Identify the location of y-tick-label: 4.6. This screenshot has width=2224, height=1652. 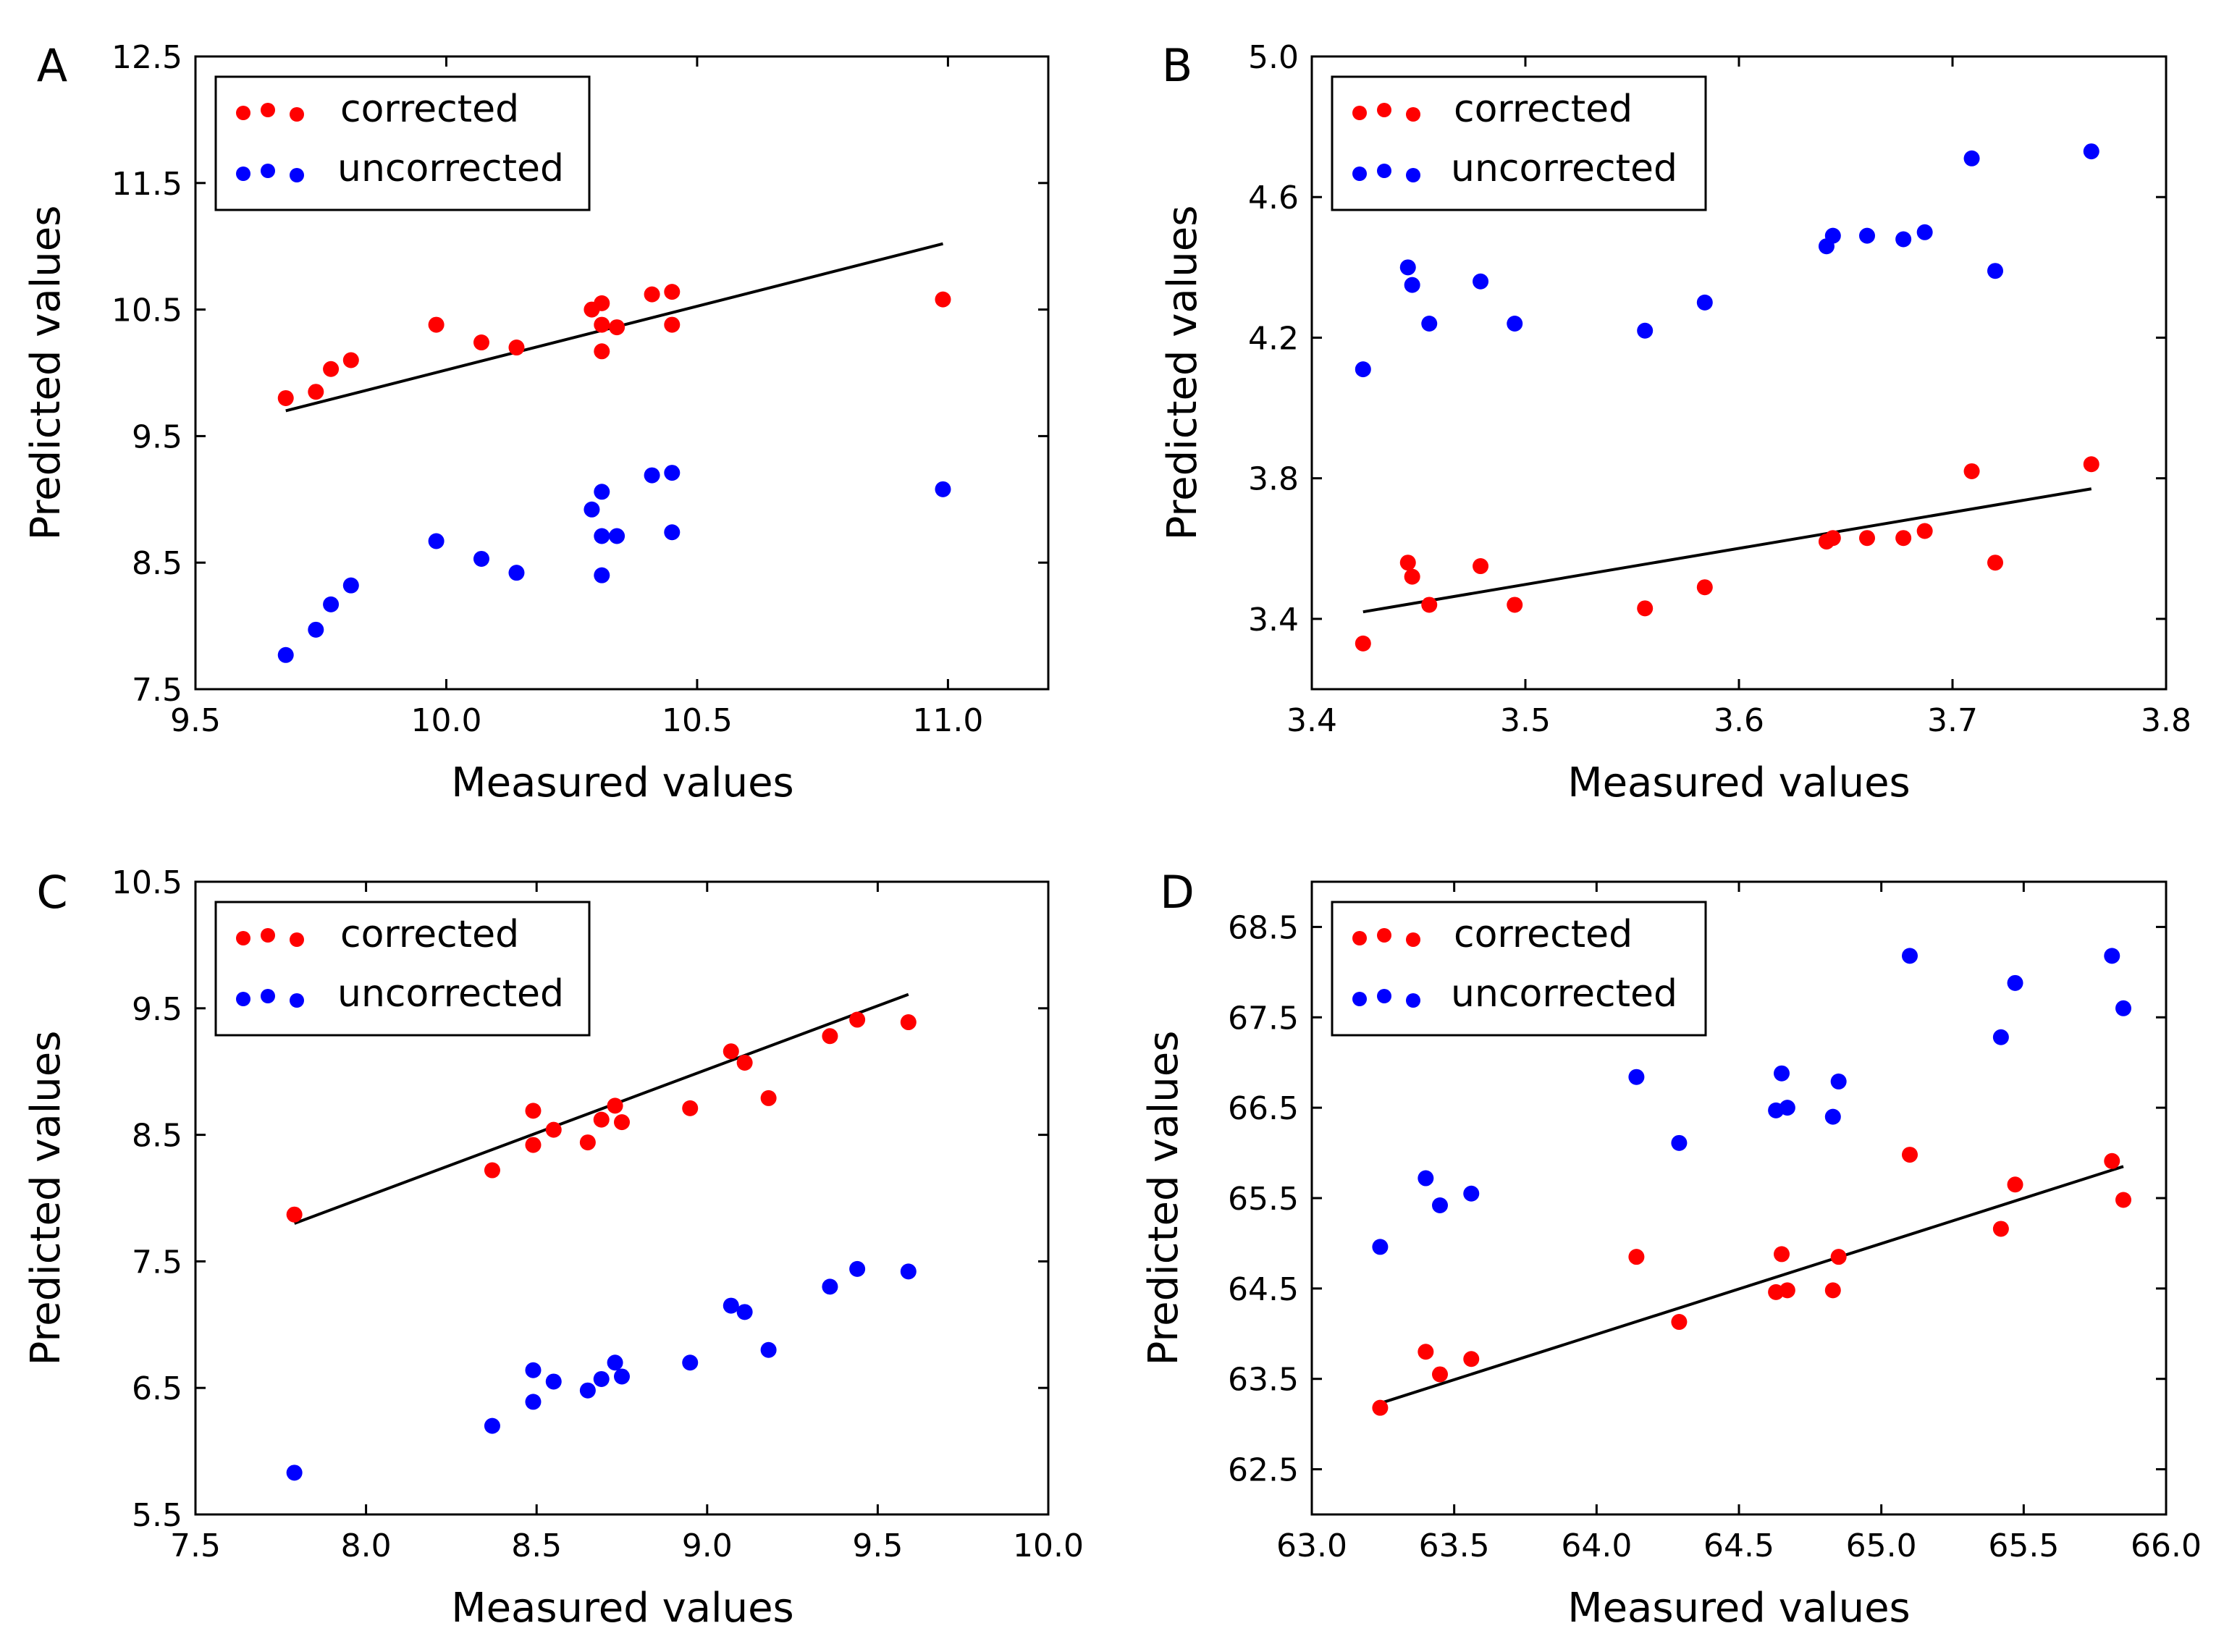
(1274, 198).